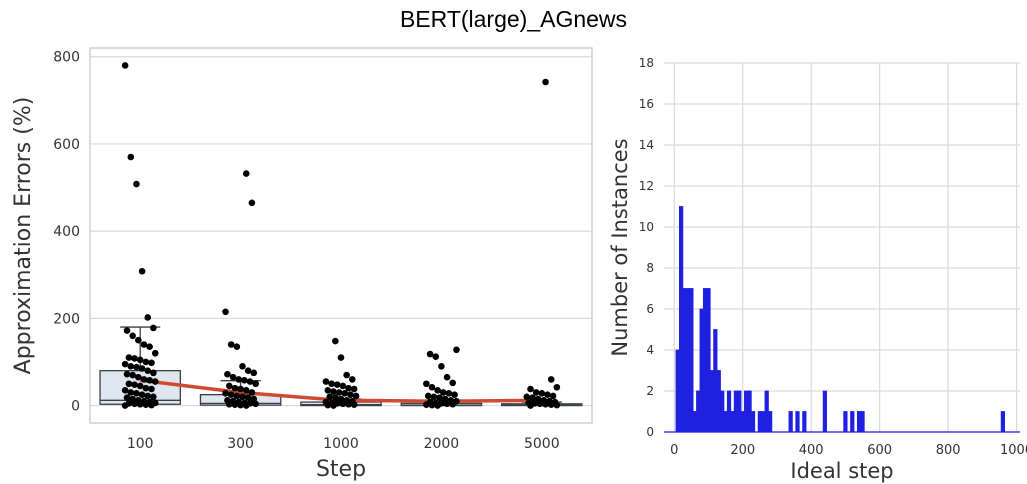 The image size is (1027, 484). Describe the element at coordinates (341, 469) in the screenshot. I see `x-axis-label: Step` at that location.